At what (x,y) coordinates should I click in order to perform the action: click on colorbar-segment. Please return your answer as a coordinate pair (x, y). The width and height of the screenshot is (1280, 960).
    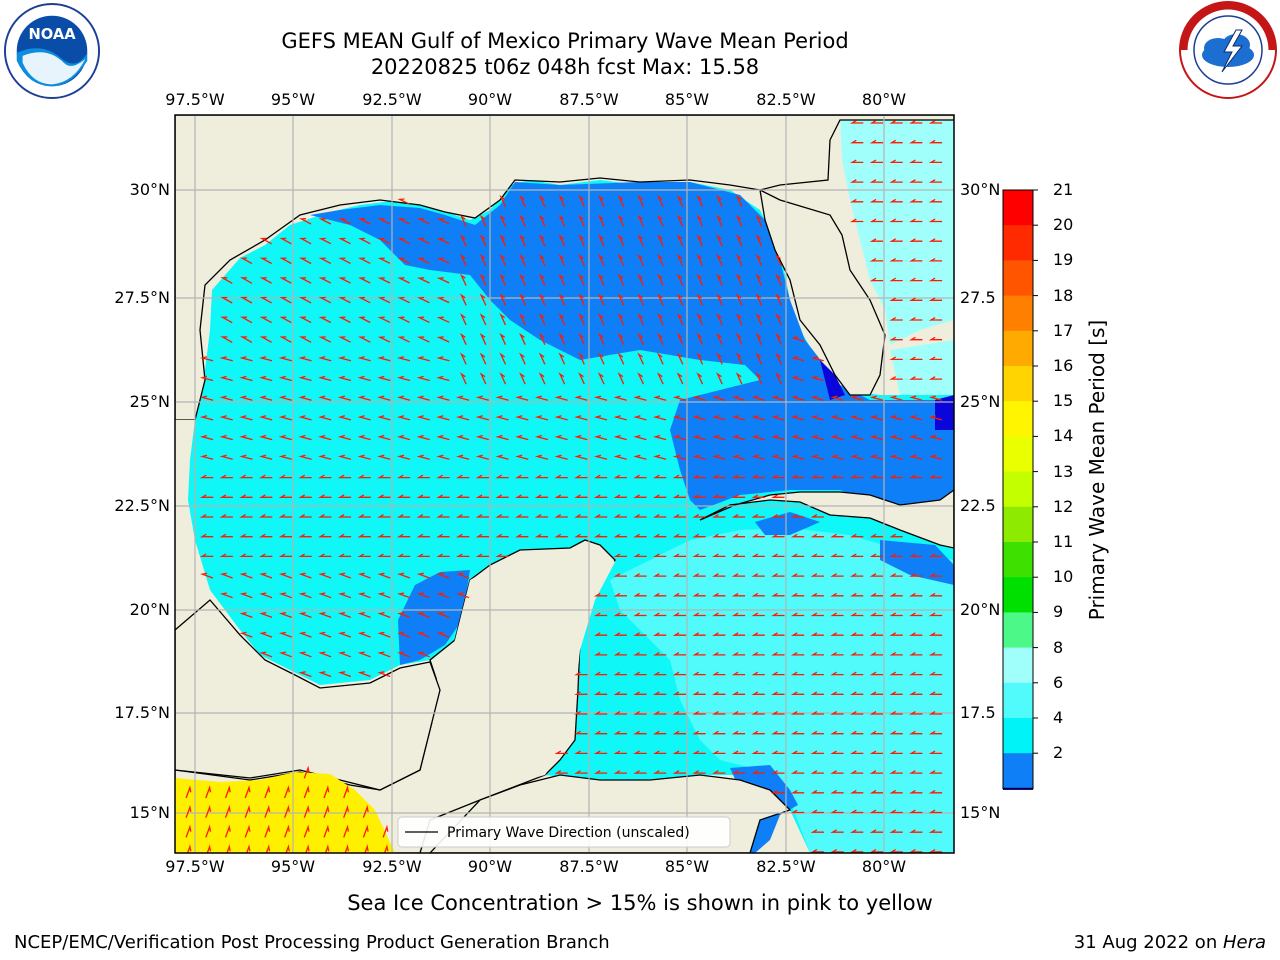
    Looking at the image, I should click on (1018, 348).